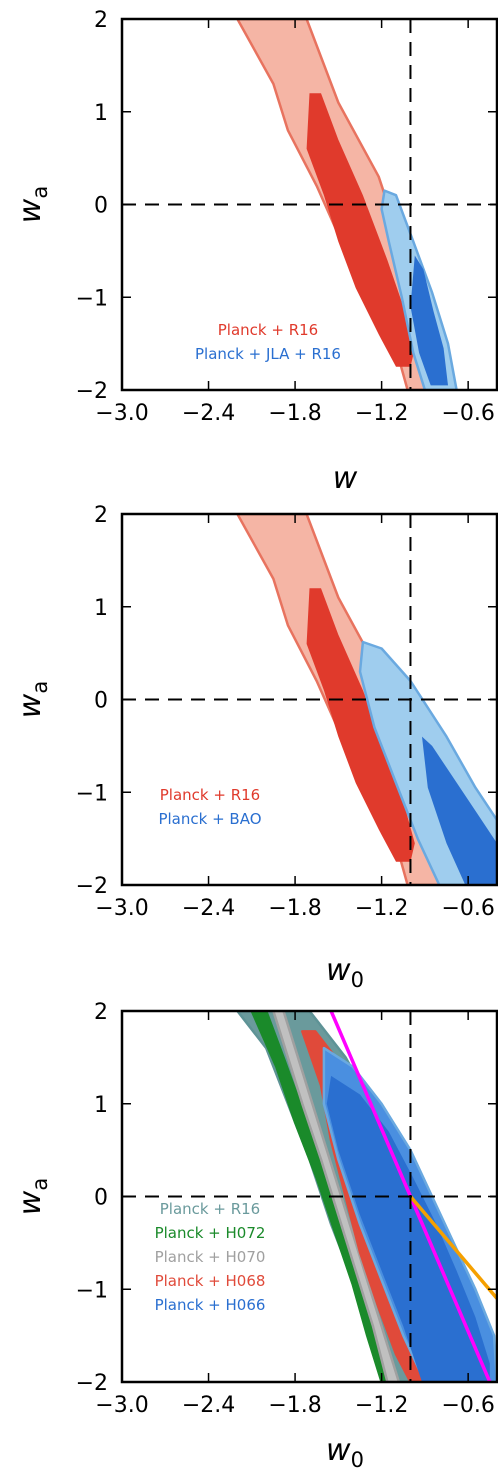 The height and width of the screenshot is (1478, 498). What do you see at coordinates (210, 1233) in the screenshot?
I see `legend-entry: Planck + H072` at bounding box center [210, 1233].